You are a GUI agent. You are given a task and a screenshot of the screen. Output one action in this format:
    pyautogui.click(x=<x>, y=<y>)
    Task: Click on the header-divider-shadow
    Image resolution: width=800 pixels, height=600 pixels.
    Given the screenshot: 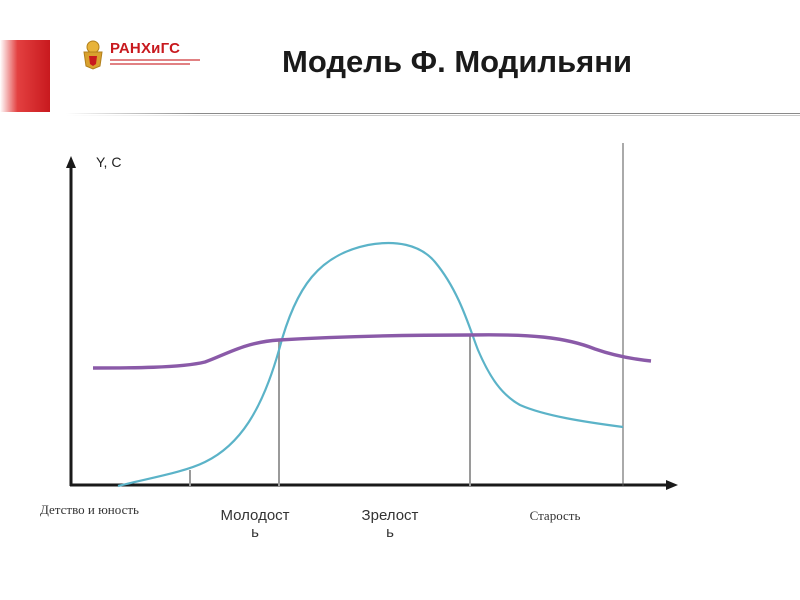 What is the action you would take?
    pyautogui.click(x=433, y=115)
    